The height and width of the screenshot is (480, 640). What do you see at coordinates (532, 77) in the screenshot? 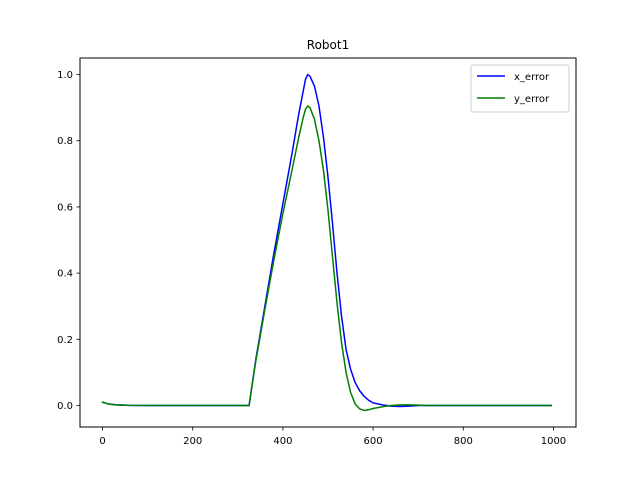
I see `legend-label-x-error: x_error` at bounding box center [532, 77].